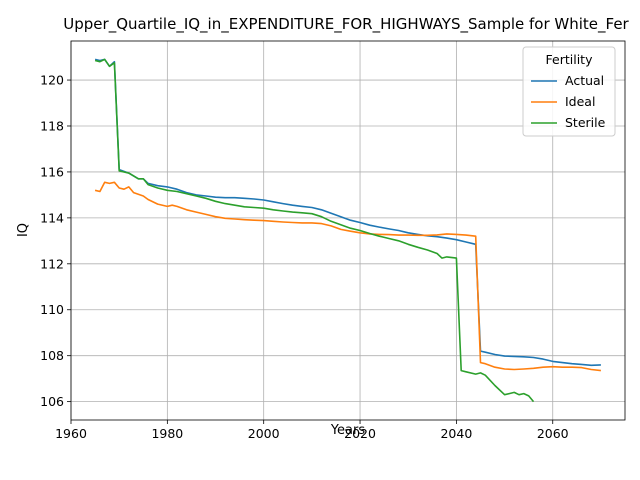  What do you see at coordinates (167, 433) in the screenshot?
I see `x-tick-label: 1980` at bounding box center [167, 433].